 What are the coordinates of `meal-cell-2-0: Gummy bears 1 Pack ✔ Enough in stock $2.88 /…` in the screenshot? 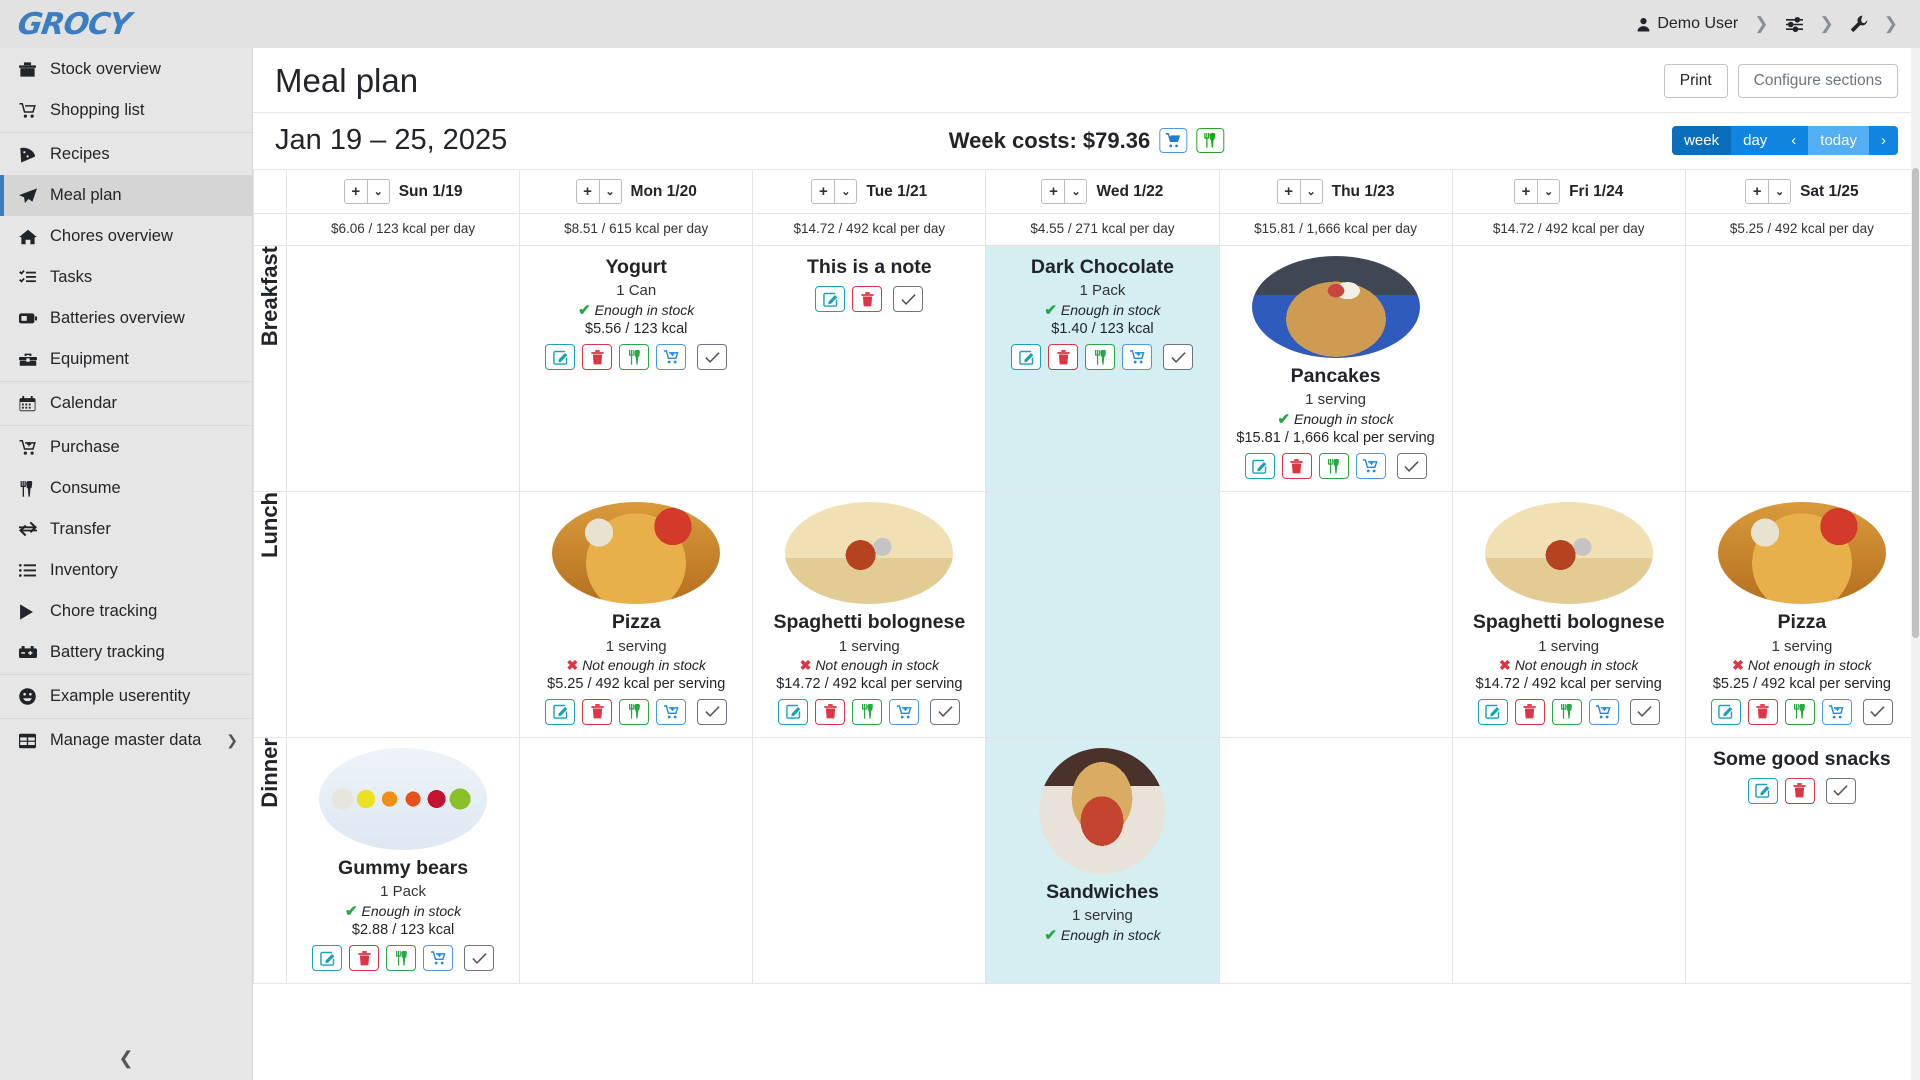 It's located at (403, 860).